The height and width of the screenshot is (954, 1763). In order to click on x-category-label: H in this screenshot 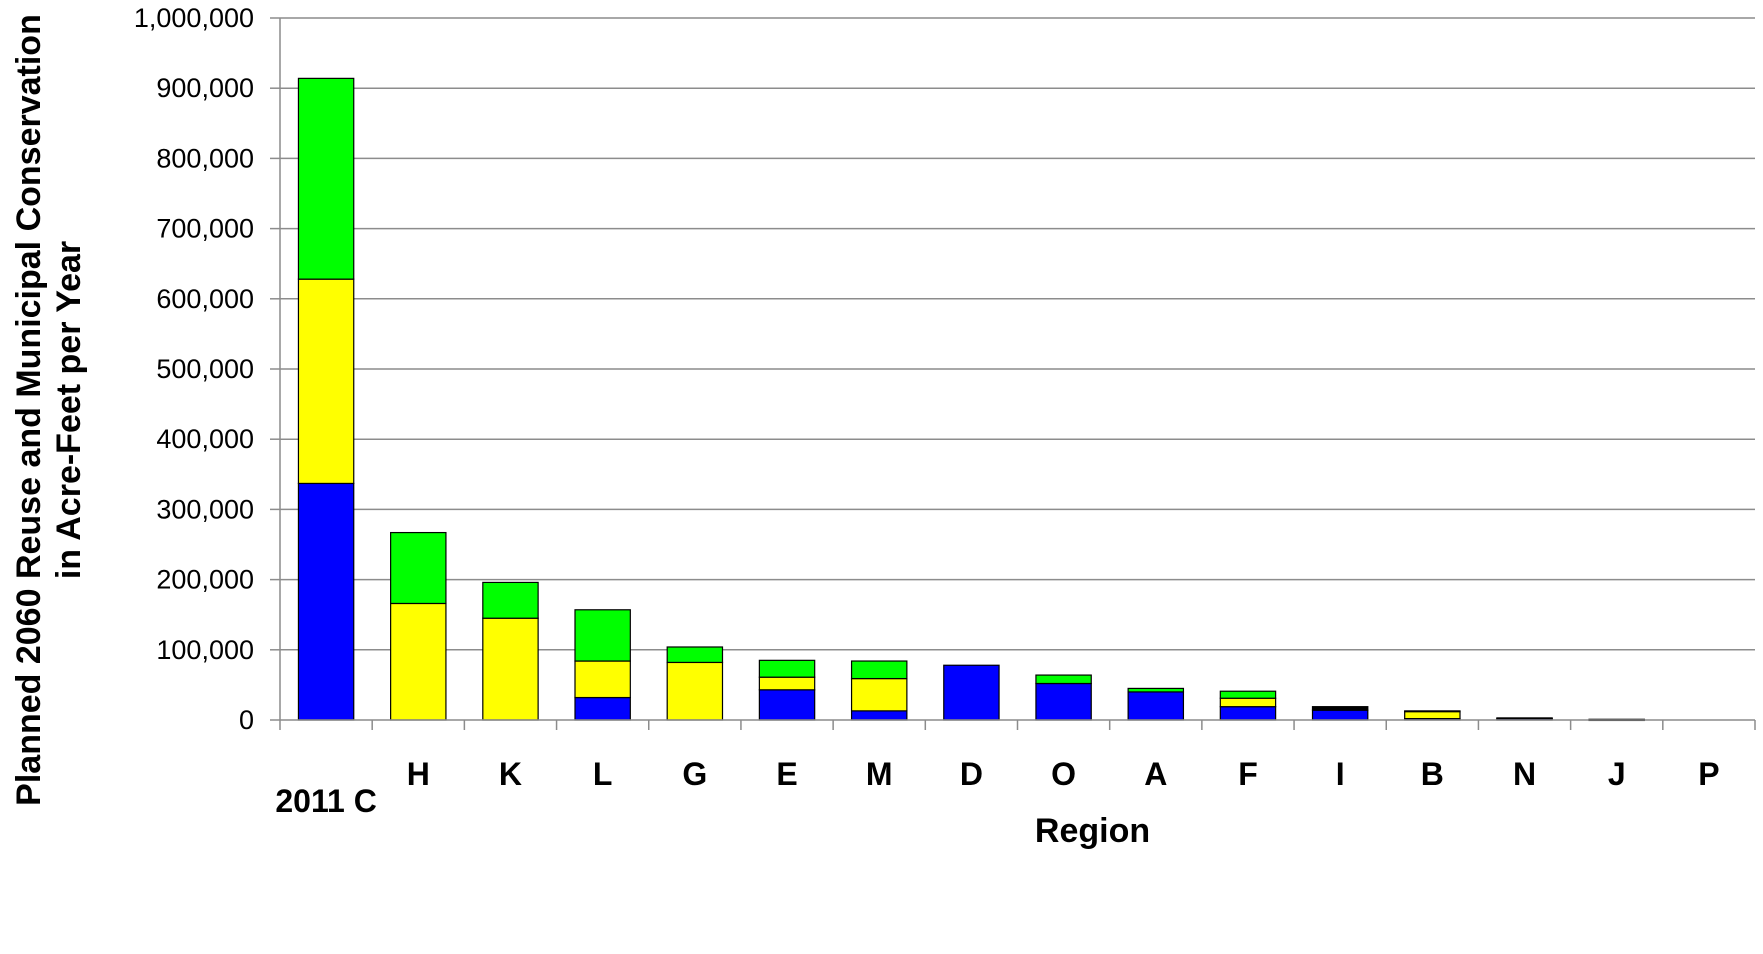, I will do `click(418, 774)`.